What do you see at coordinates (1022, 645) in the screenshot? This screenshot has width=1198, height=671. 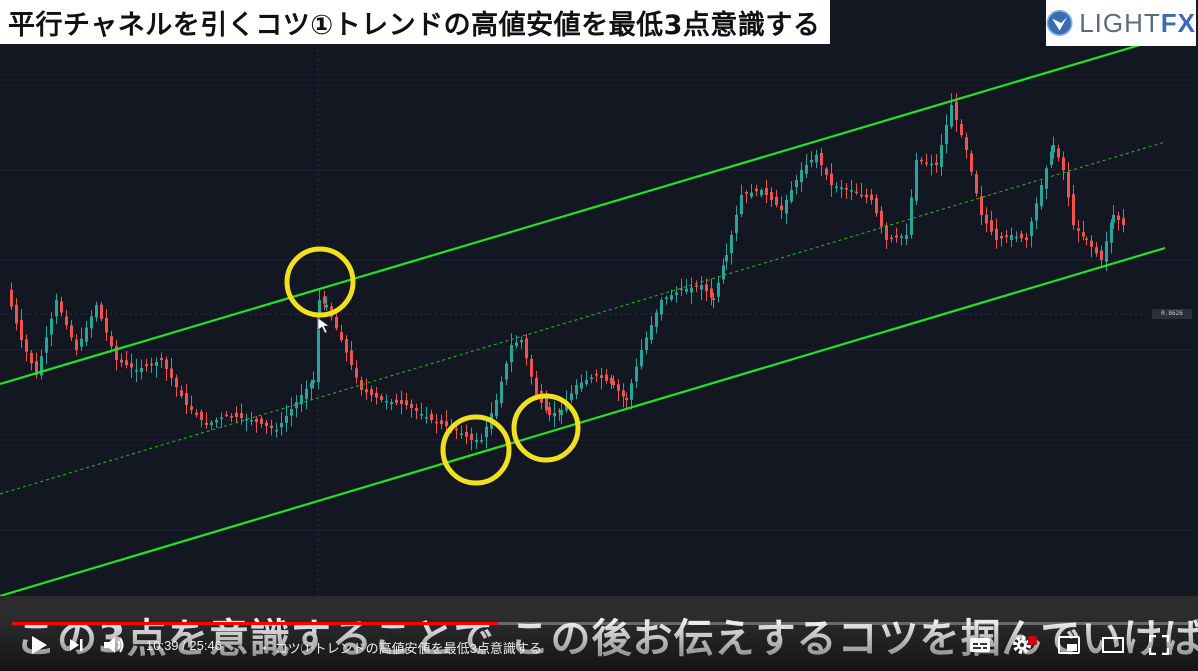 I see `settings-button` at bounding box center [1022, 645].